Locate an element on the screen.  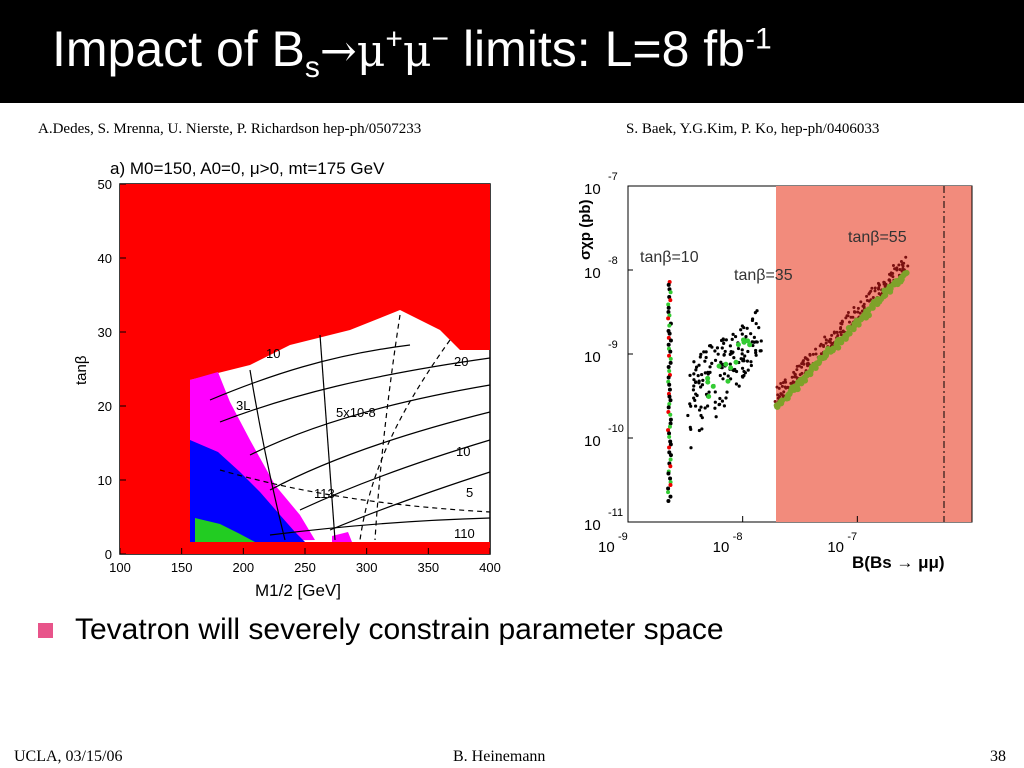
x-tick-label: 150 is located at coordinates (182, 567).